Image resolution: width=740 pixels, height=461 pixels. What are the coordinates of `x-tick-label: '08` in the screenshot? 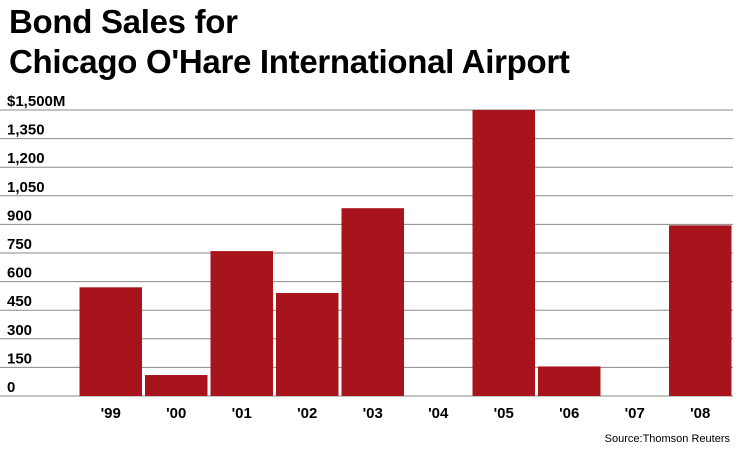 It's located at (700, 413).